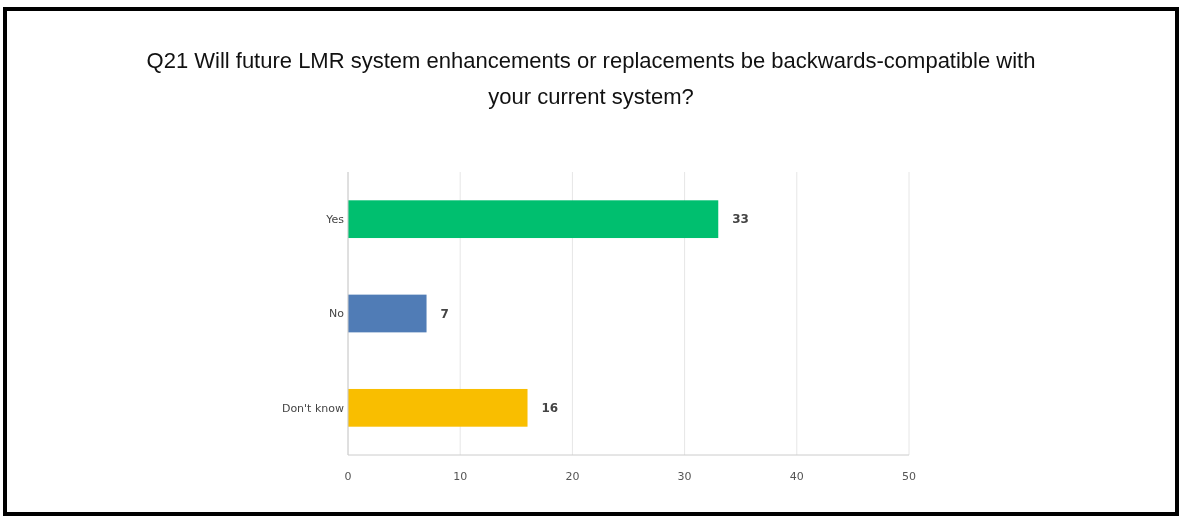 Image resolution: width=1182 pixels, height=519 pixels. I want to click on data-label: 33, so click(740, 219).